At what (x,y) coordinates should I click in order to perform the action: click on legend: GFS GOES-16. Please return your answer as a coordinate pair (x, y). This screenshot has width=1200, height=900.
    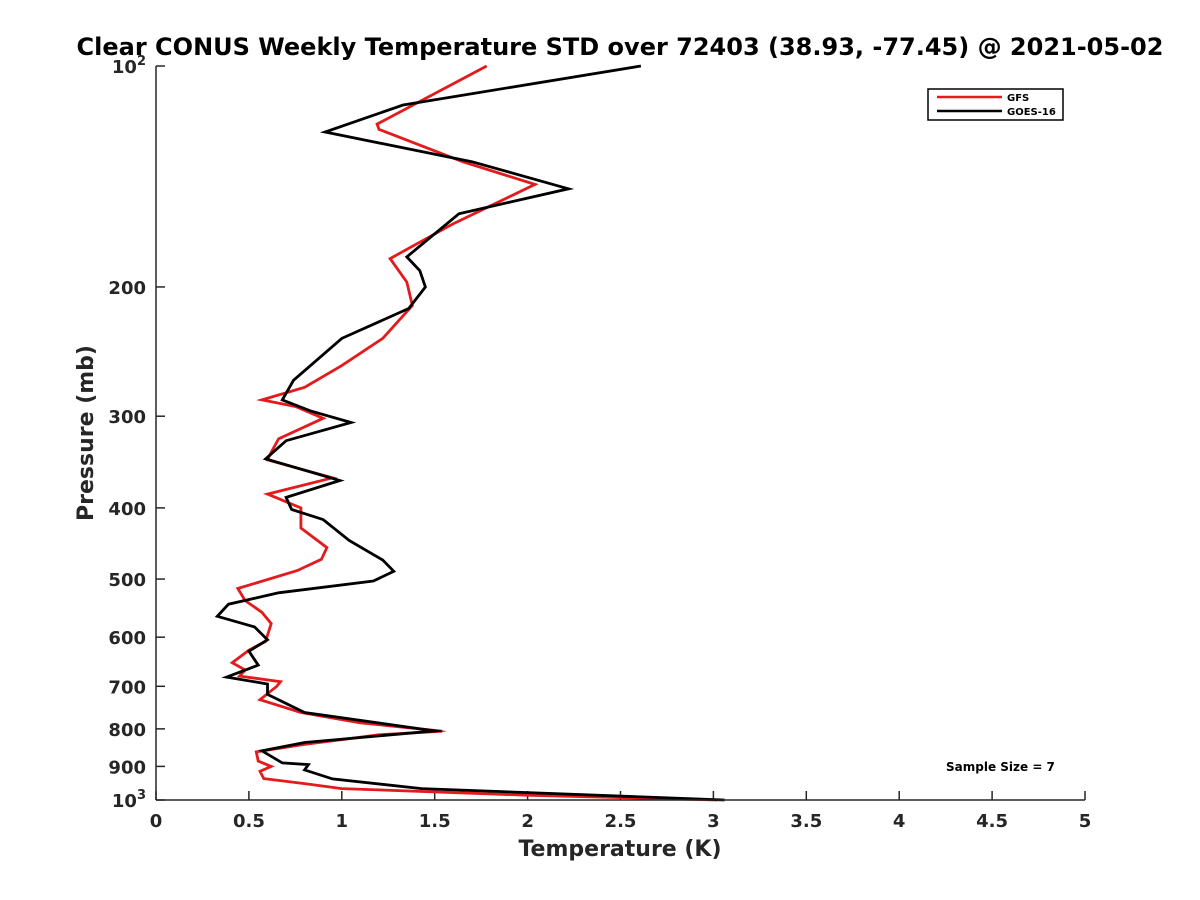
    Looking at the image, I should click on (995, 104).